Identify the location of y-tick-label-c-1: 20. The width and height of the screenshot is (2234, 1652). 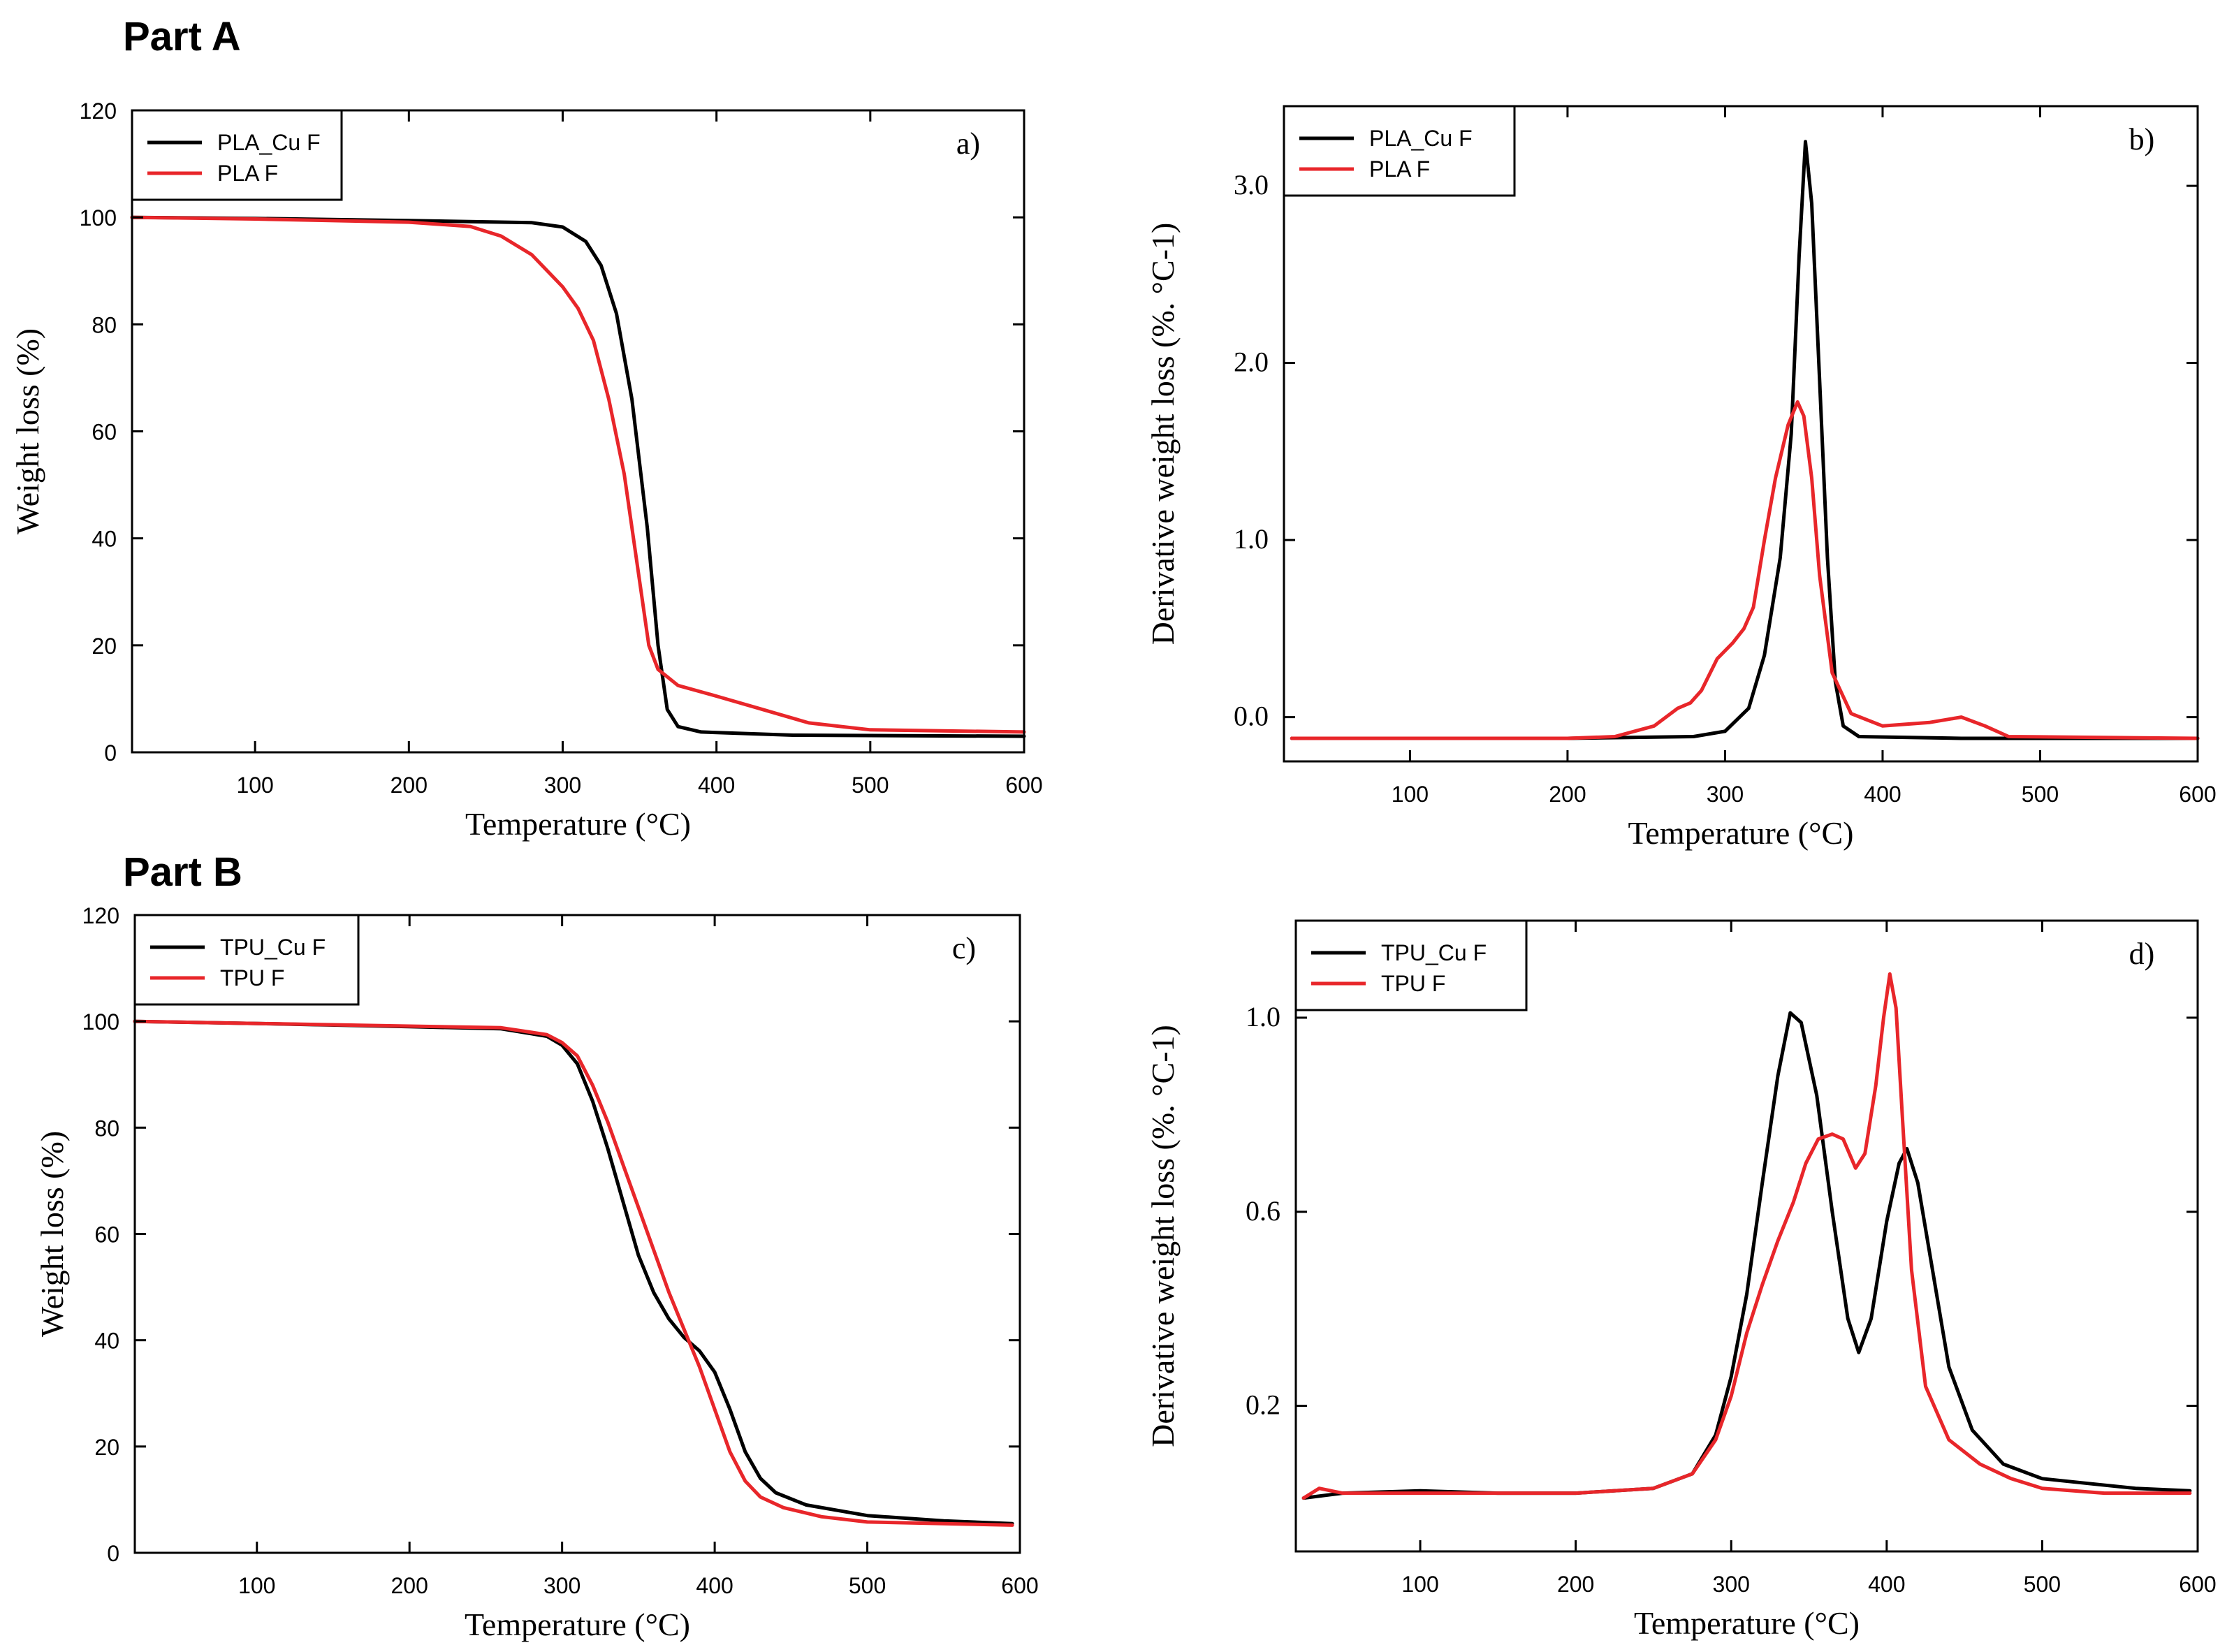
(106, 1447).